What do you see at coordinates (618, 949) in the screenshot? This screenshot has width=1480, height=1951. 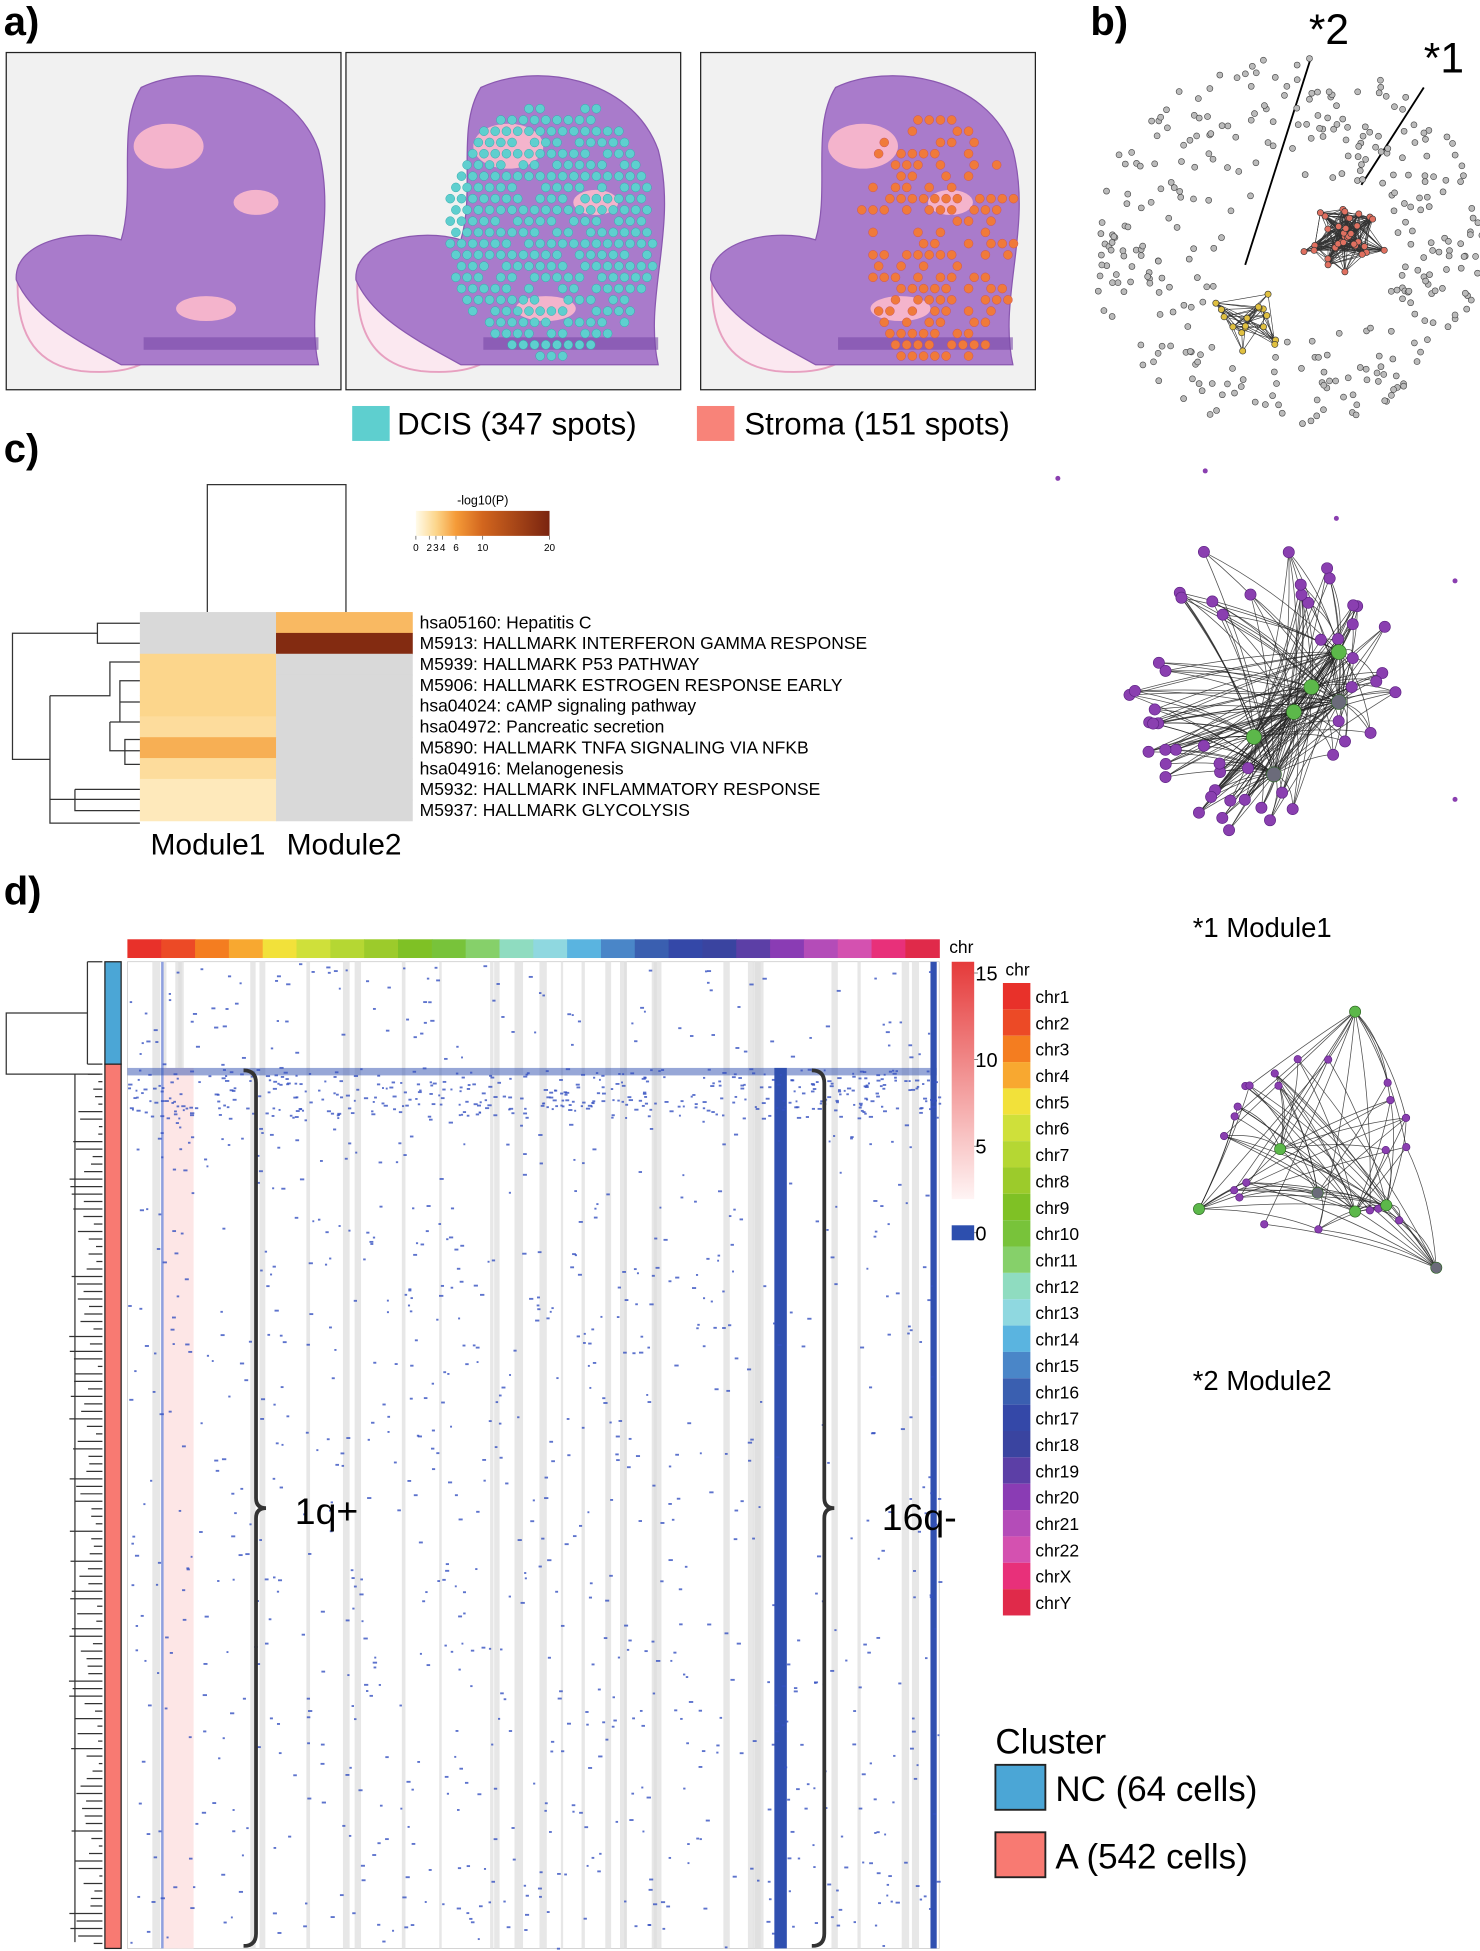 I see `chromosome-bar` at bounding box center [618, 949].